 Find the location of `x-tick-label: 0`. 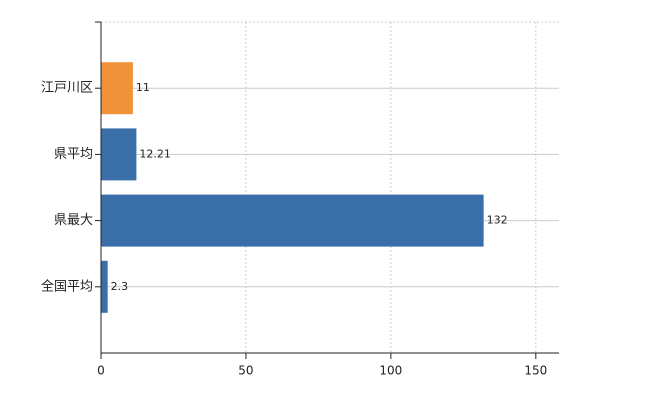

x-tick-label: 0 is located at coordinates (101, 371).